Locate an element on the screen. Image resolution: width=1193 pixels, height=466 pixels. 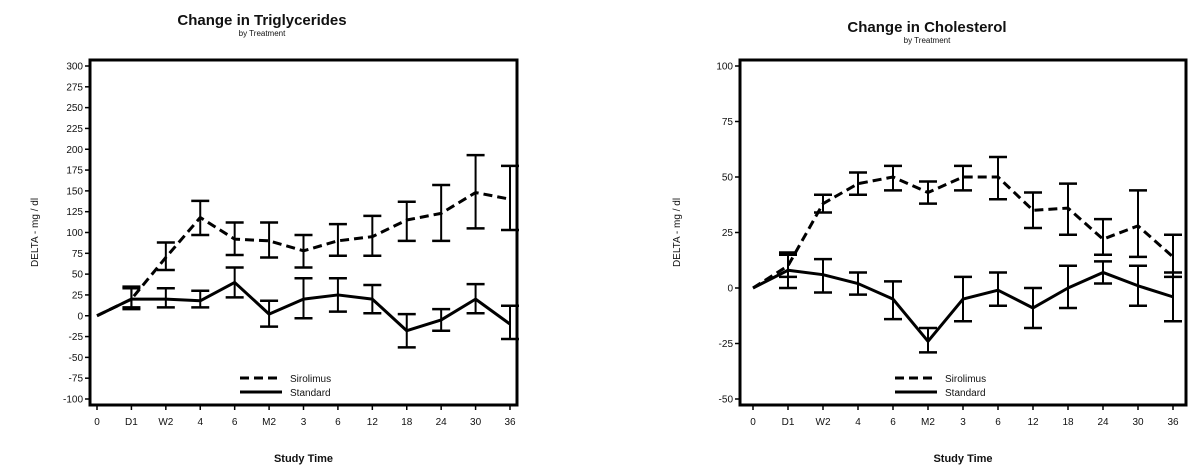
y-tick-label: 225 is located at coordinates (74, 129).